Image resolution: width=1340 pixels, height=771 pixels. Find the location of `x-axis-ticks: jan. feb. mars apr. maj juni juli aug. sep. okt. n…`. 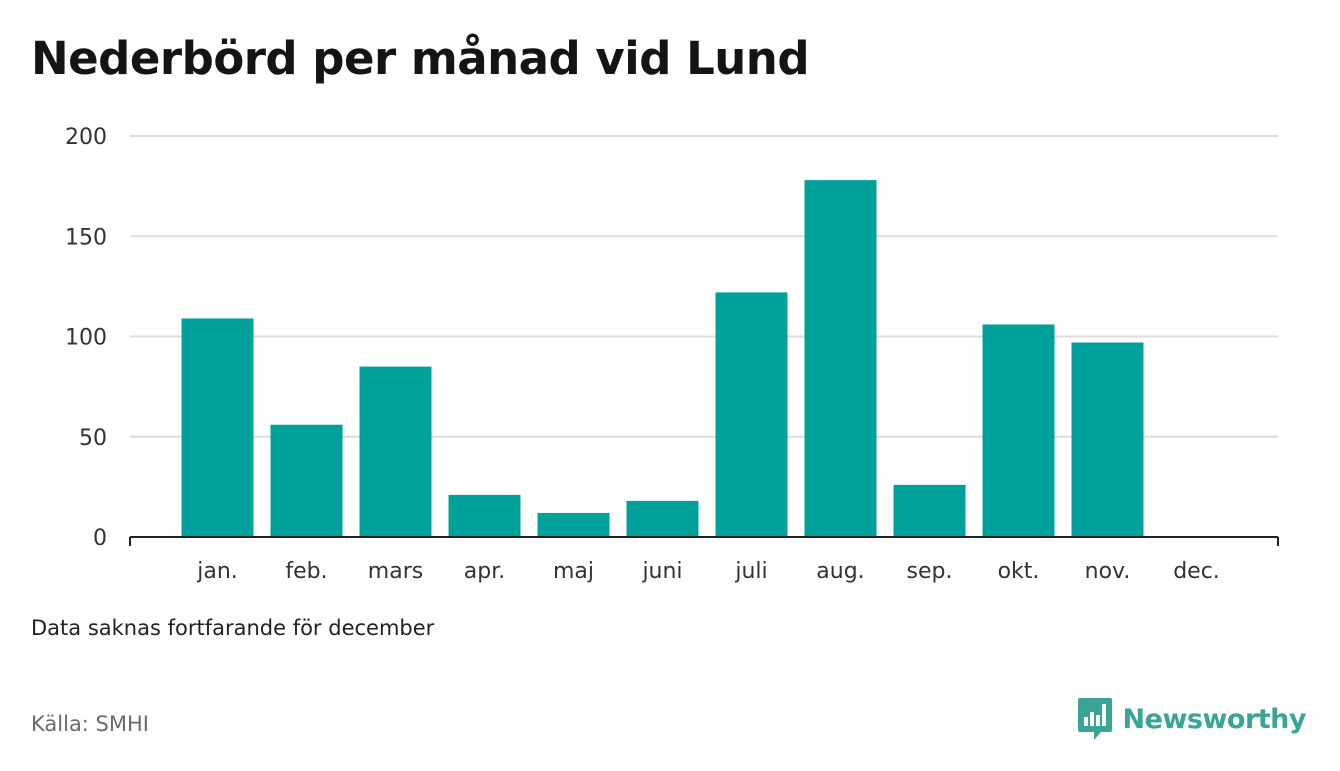

x-axis-ticks: jan. feb. mars apr. maj juni juli aug. sep. okt. n… is located at coordinates (708, 571).